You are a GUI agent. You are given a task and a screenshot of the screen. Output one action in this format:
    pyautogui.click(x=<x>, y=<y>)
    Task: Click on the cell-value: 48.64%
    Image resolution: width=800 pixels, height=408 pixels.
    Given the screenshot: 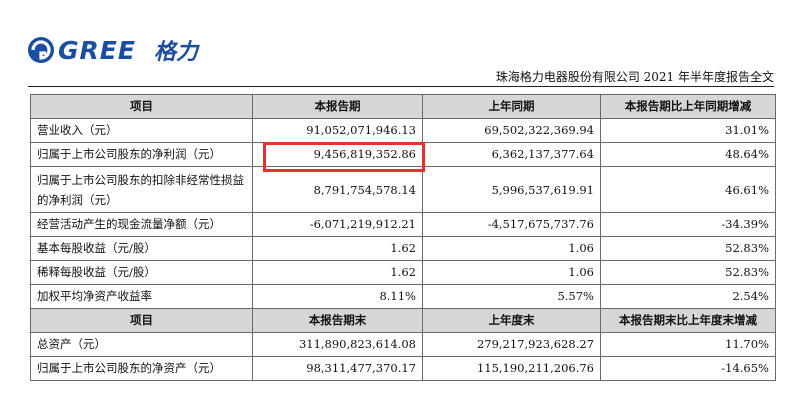 What is the action you would take?
    pyautogui.click(x=688, y=154)
    